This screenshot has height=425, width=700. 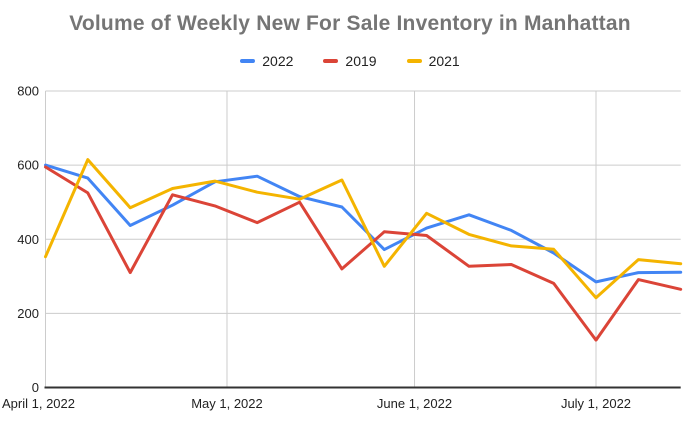 I want to click on chart-legend: 2022 2019 2021, so click(x=350, y=61).